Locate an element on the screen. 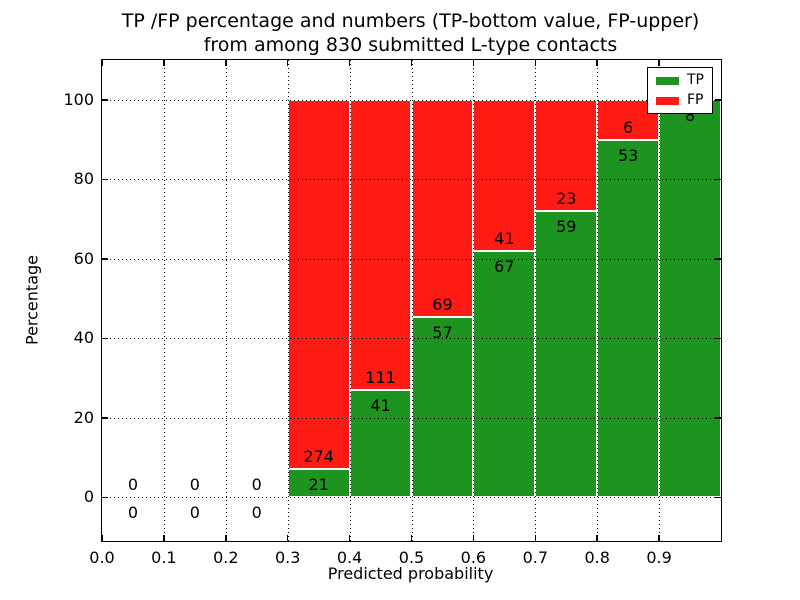 The width and height of the screenshot is (800, 600). legend-item-fp: FP is located at coordinates (680, 100).